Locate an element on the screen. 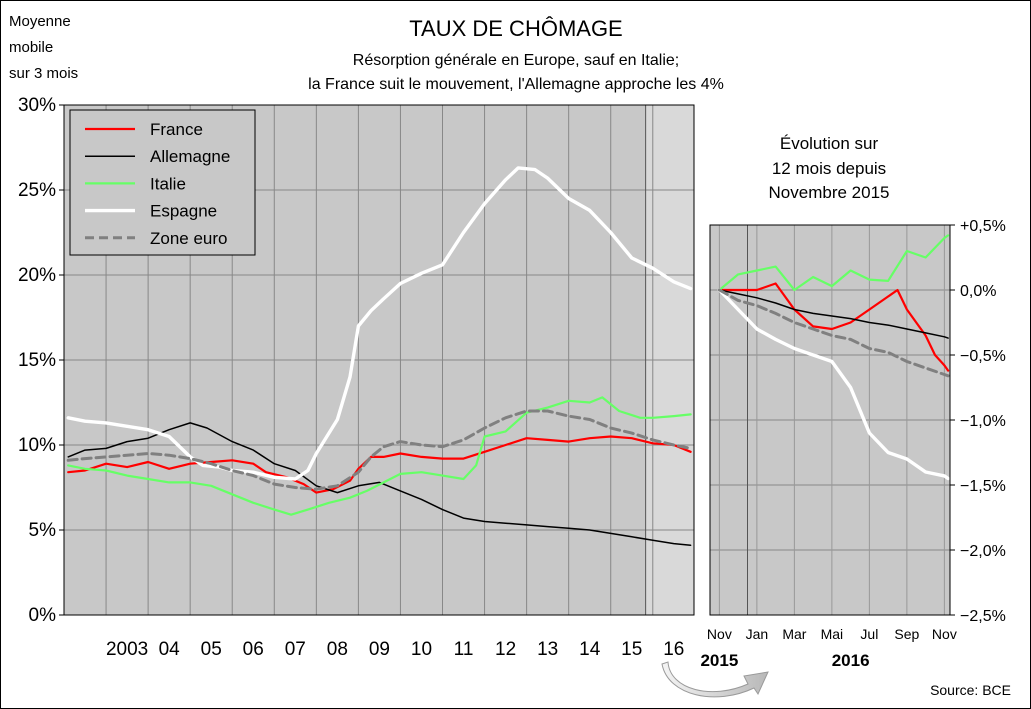 The image size is (1031, 709). legend-label-allemagne: Allemagne is located at coordinates (190, 156).